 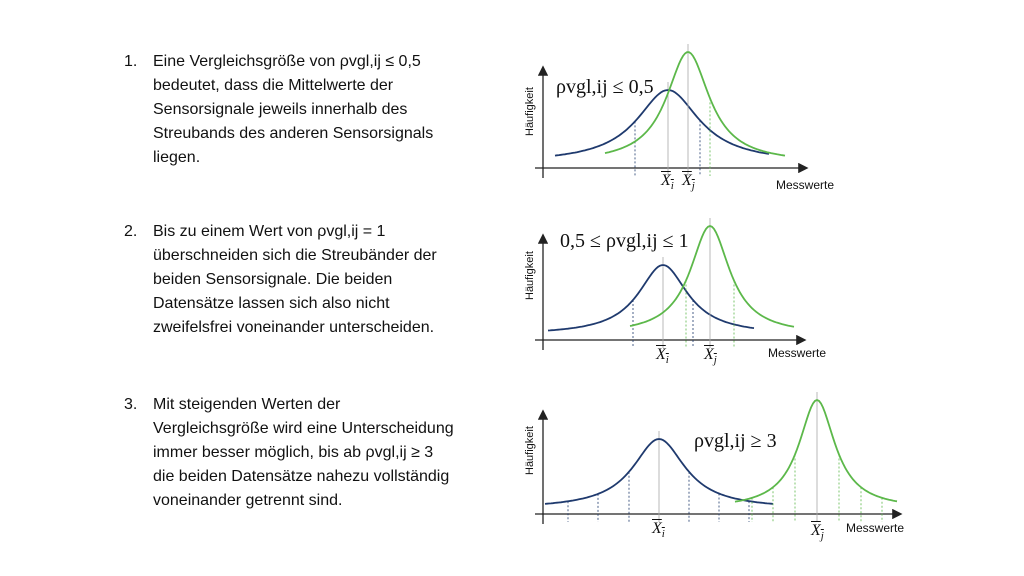 What do you see at coordinates (247, 404) in the screenshot?
I see `item-line: Mit steigenden Werten der` at bounding box center [247, 404].